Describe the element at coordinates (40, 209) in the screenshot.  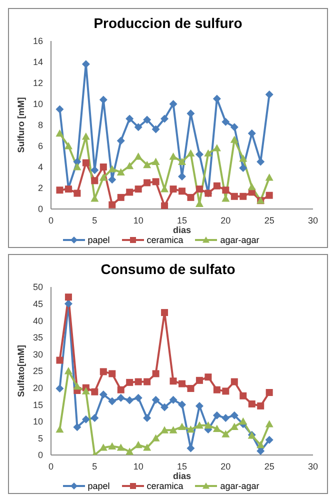
I see `y-tick-label: 0` at that location.